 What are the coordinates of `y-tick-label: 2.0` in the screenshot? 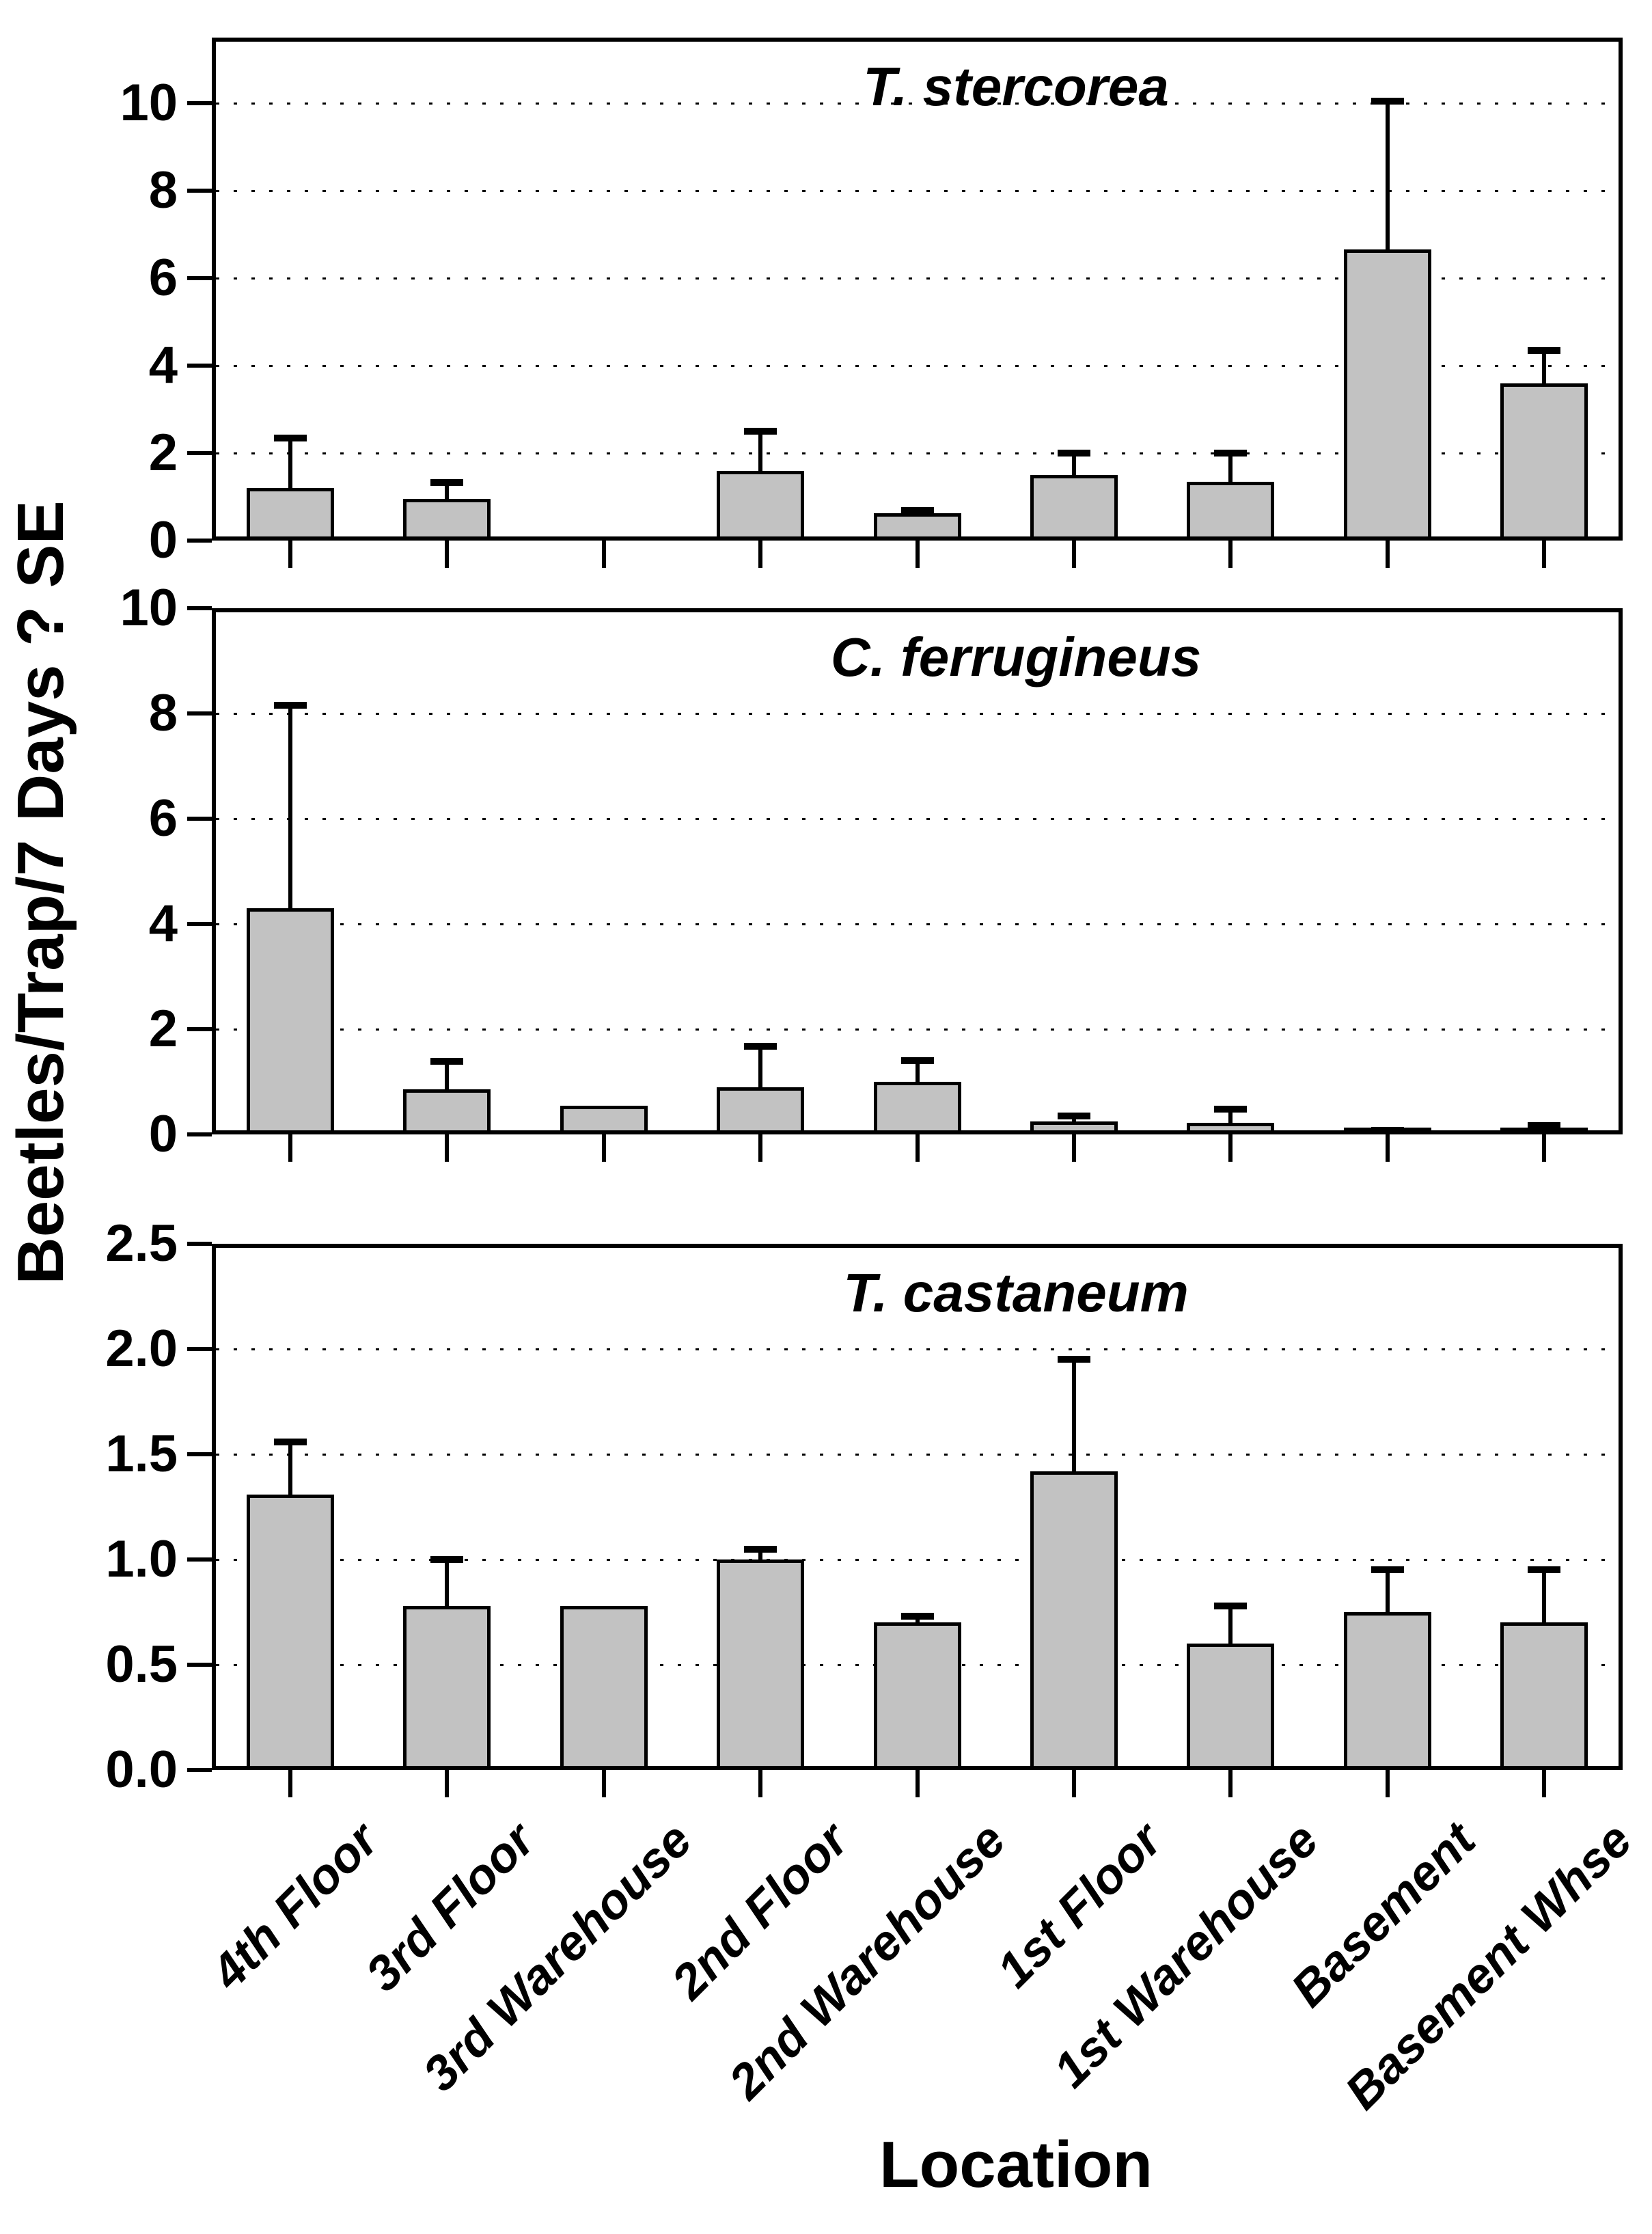 It's located at (141, 1349).